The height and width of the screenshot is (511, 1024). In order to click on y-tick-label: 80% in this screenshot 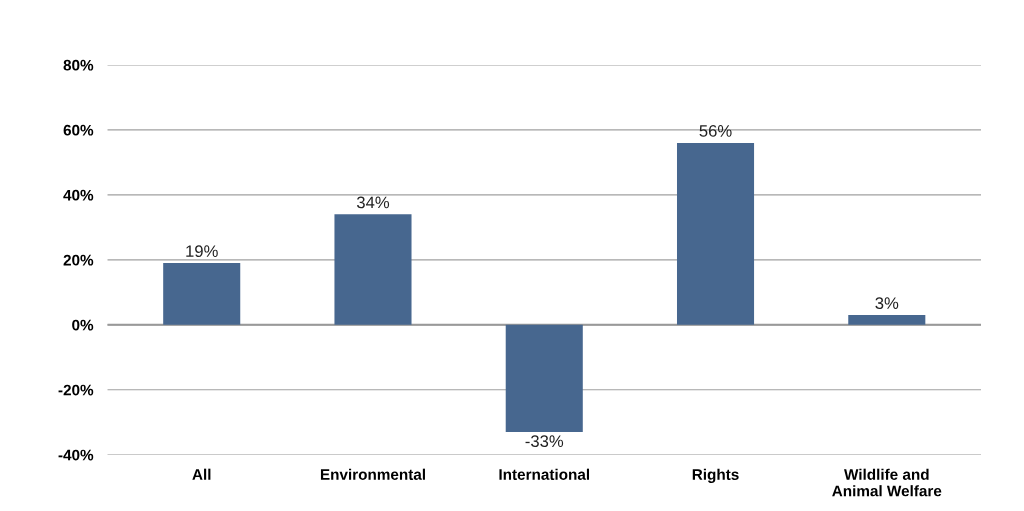, I will do `click(78, 65)`.